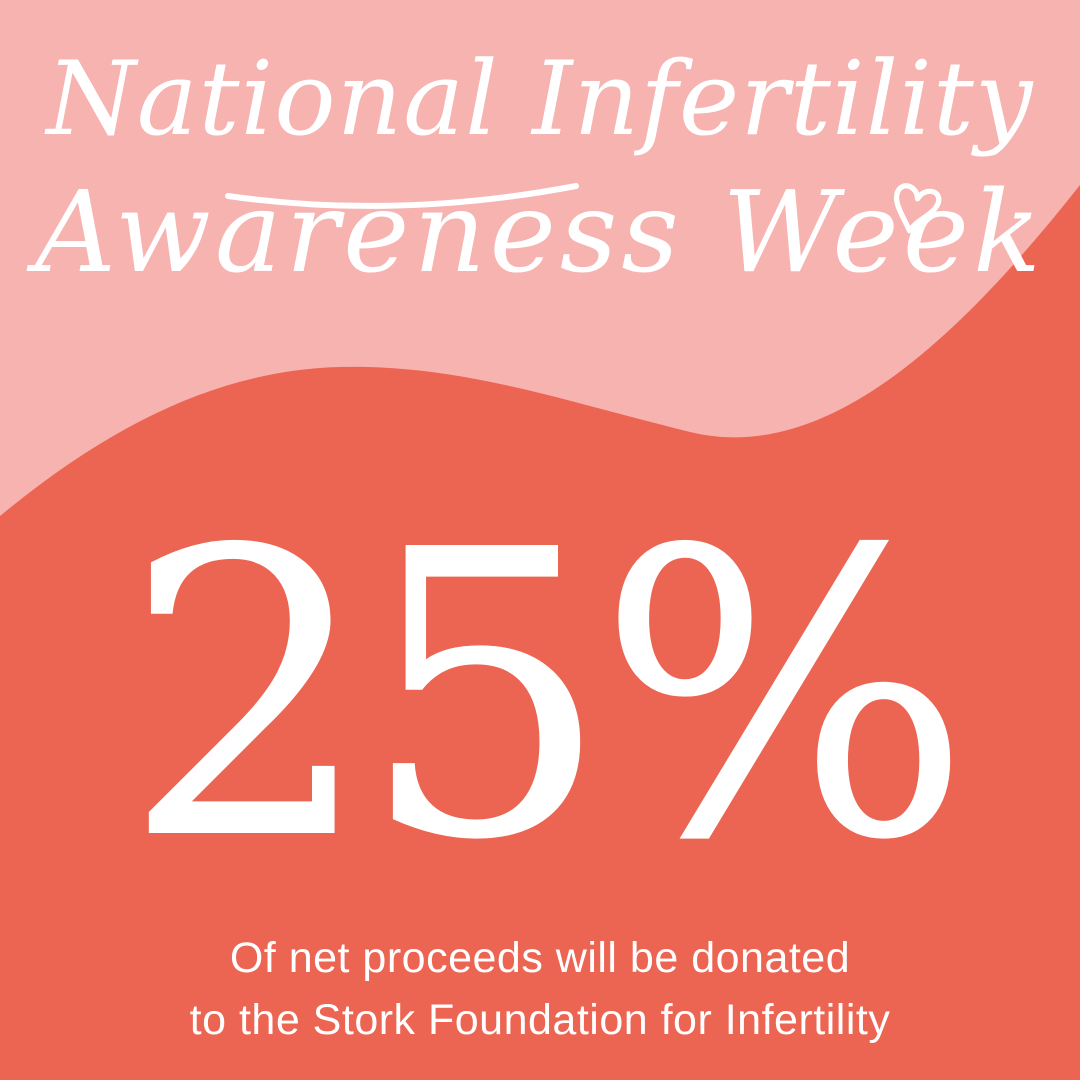 The image size is (1080, 1080). I want to click on swash-underline-icon, so click(402, 196).